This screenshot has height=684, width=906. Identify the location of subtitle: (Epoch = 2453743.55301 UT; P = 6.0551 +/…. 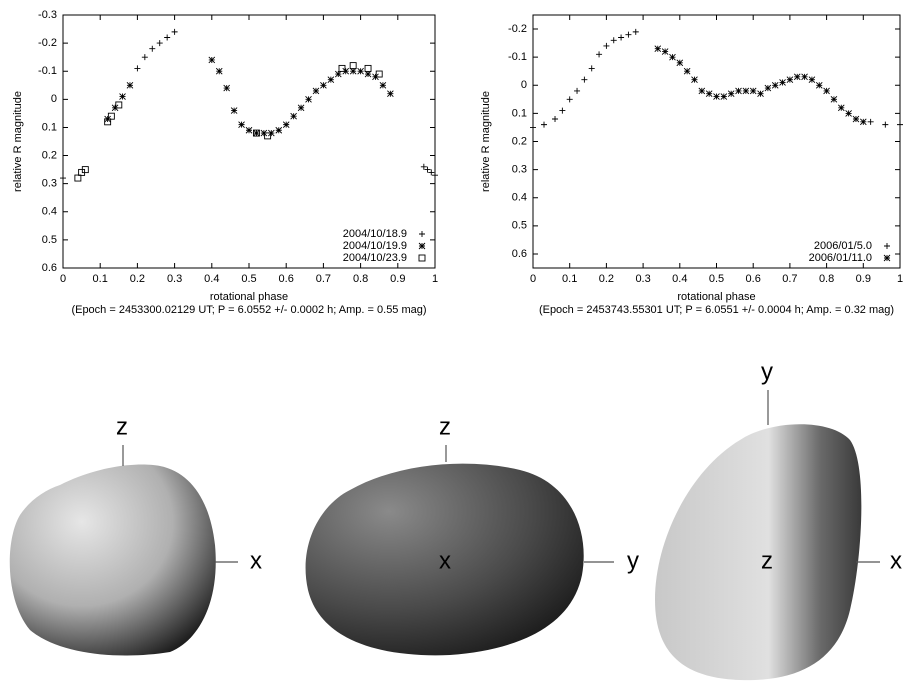
(716, 310).